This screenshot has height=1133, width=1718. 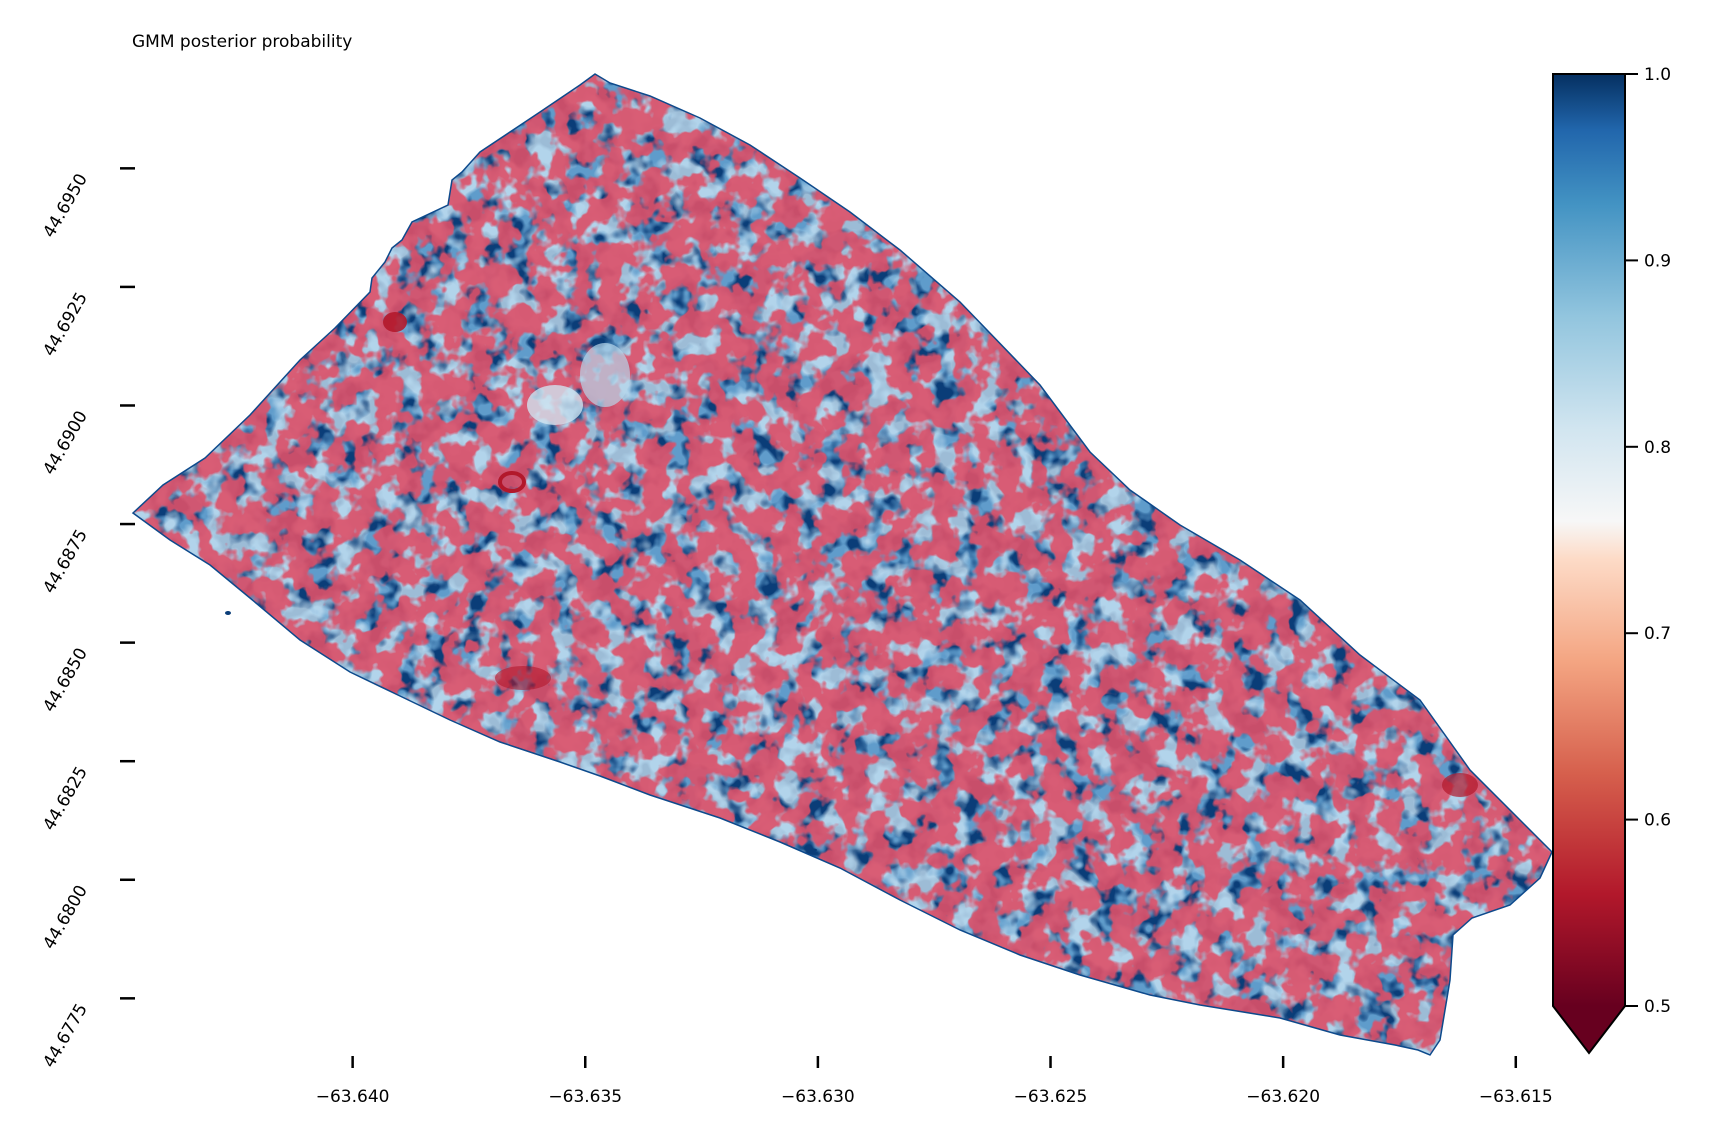 I want to click on x-tick-label: −63.640, so click(x=353, y=1097).